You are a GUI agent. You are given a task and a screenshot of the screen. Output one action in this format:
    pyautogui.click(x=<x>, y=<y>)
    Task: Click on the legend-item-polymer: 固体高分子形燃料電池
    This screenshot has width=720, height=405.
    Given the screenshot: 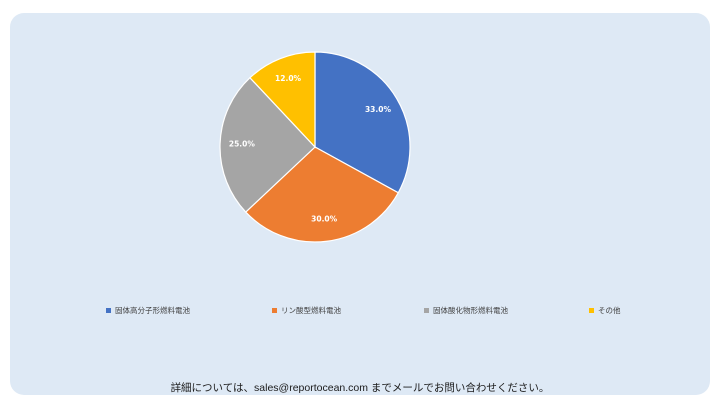 What is the action you would take?
    pyautogui.click(x=148, y=310)
    